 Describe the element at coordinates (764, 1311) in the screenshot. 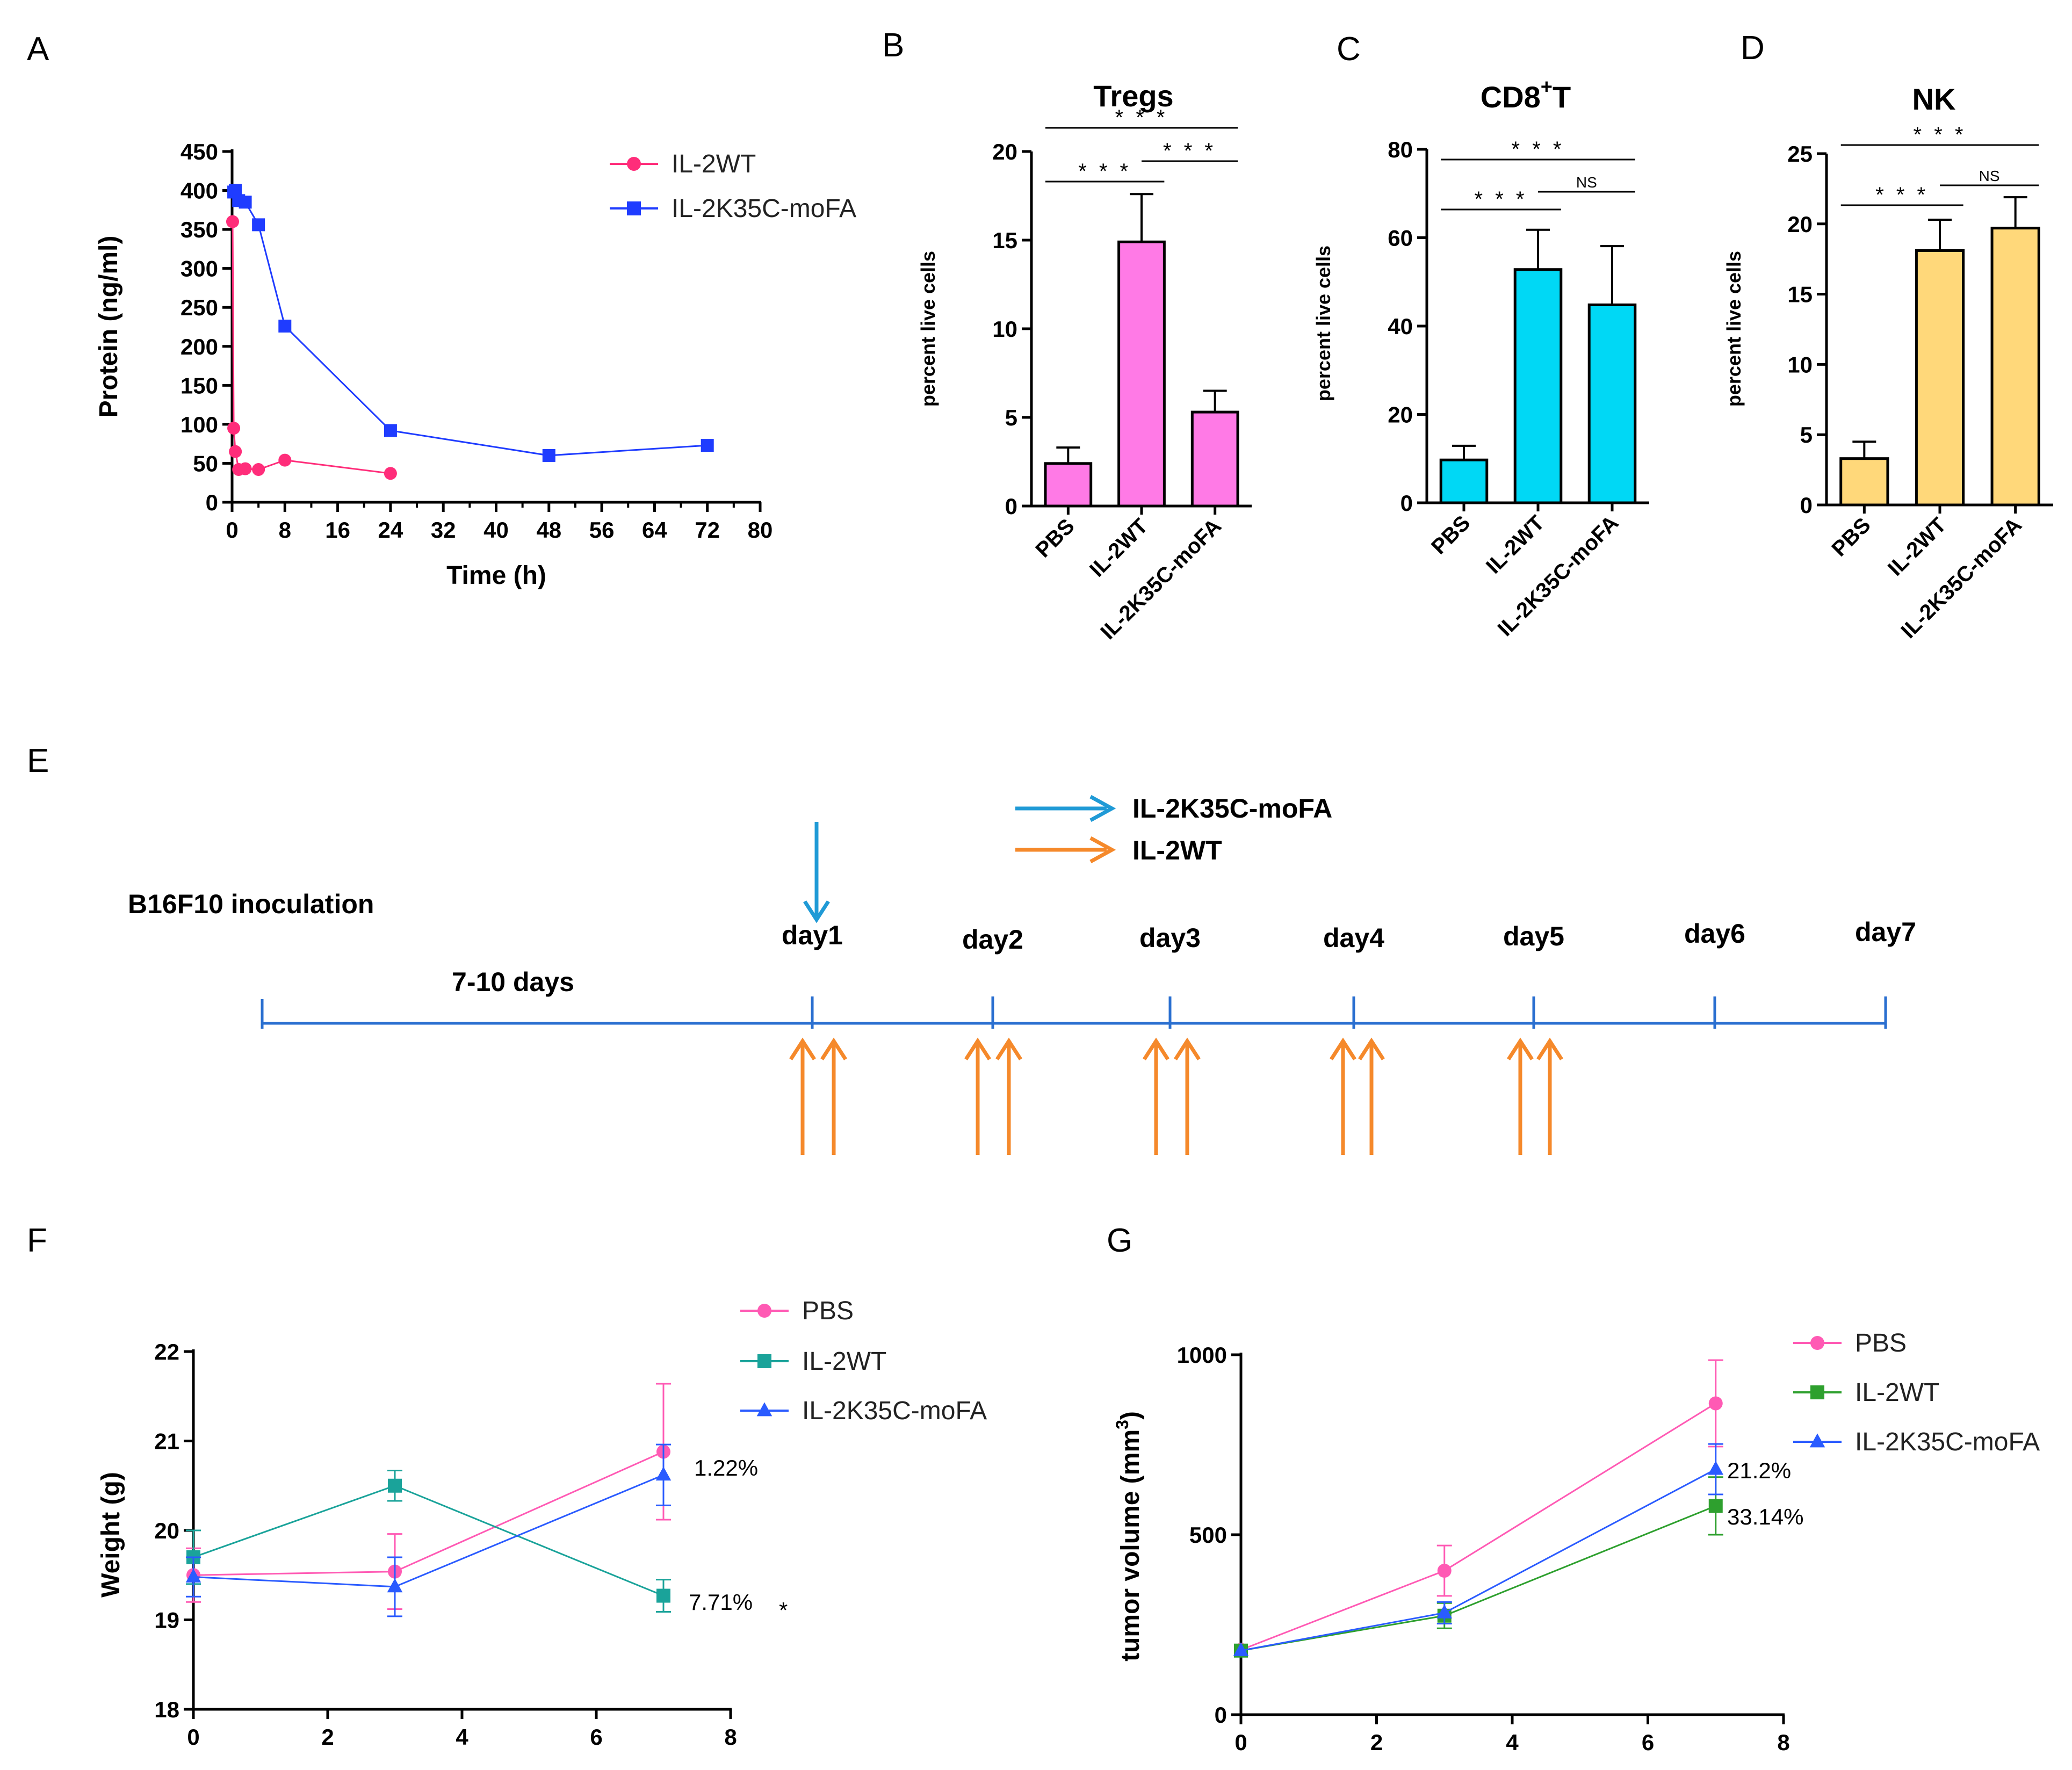

I see `chart-f-legend-pbs-marker` at that location.